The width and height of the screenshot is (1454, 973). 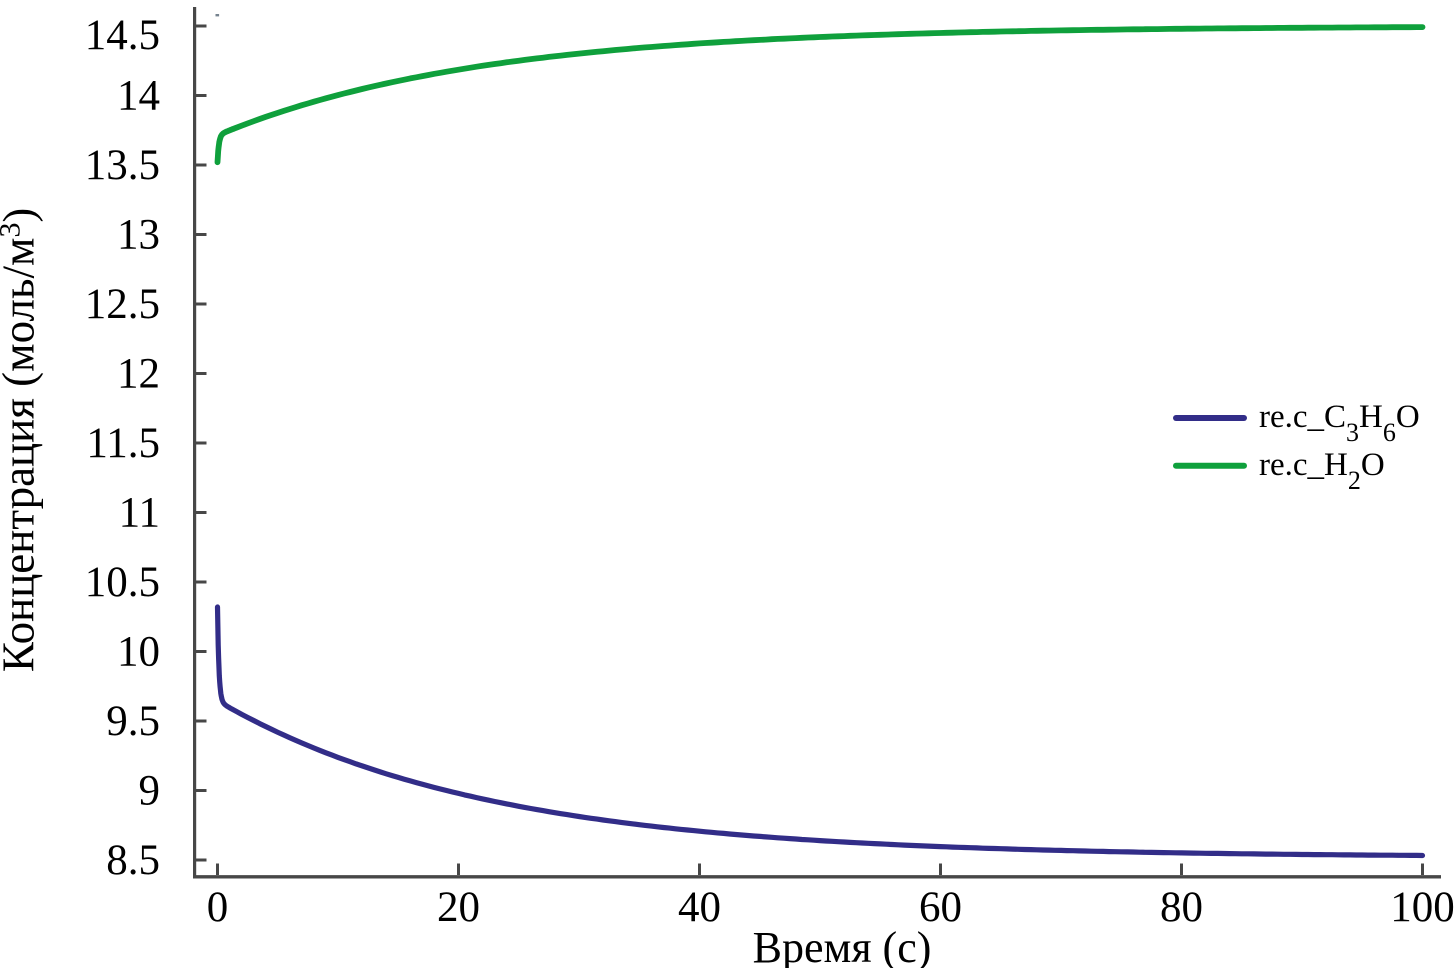 What do you see at coordinates (138, 374) in the screenshot?
I see `svg-text: 12` at bounding box center [138, 374].